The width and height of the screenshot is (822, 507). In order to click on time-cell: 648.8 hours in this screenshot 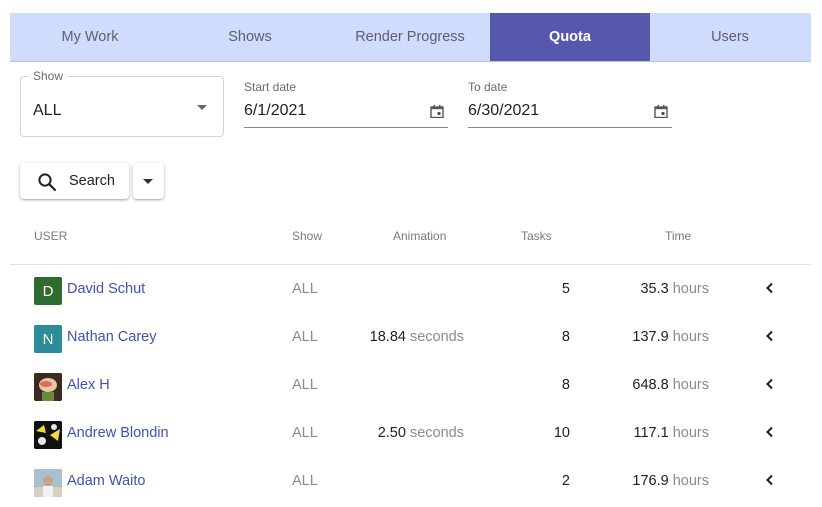, I will do `click(670, 385)`.